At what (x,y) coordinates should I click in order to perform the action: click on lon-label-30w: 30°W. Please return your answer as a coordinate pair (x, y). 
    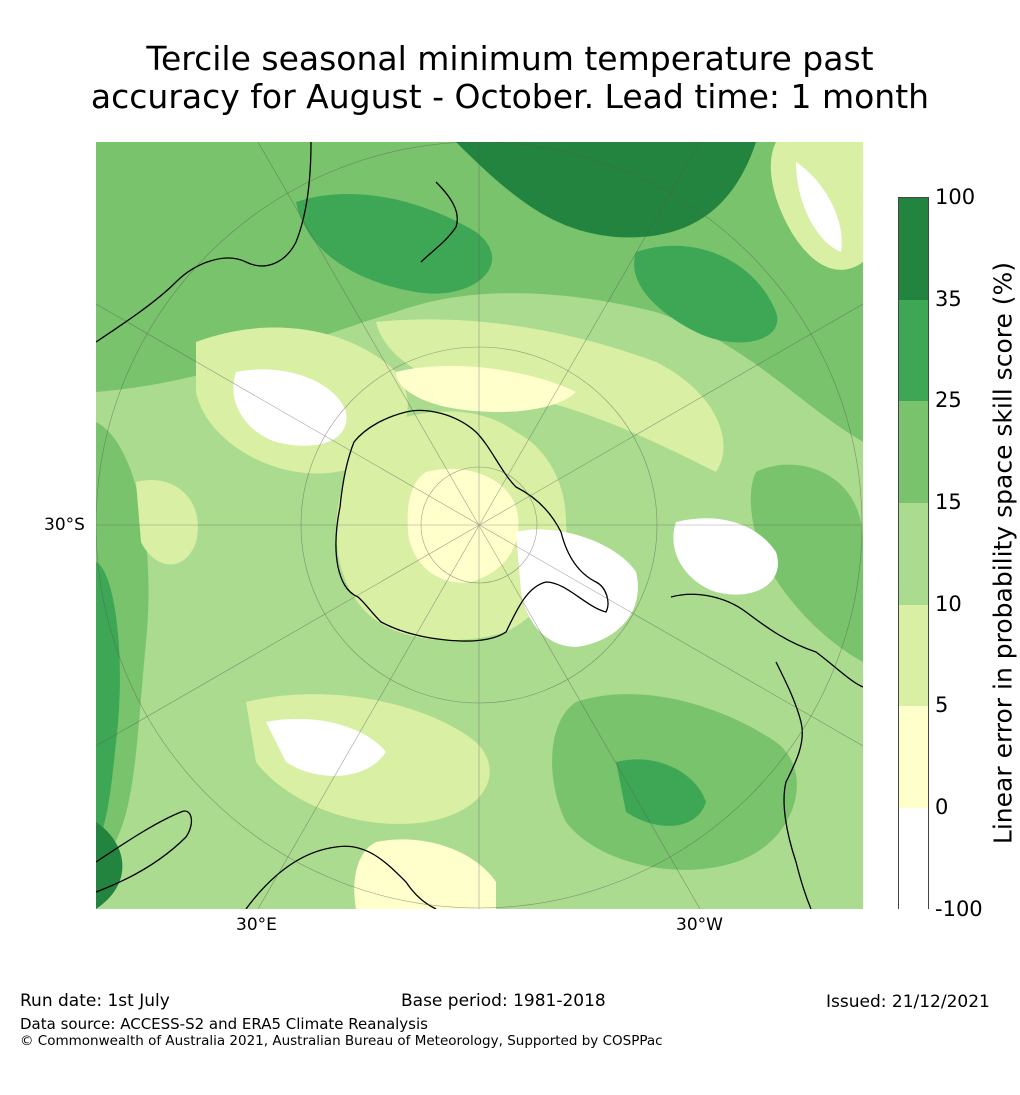
    Looking at the image, I should click on (699, 925).